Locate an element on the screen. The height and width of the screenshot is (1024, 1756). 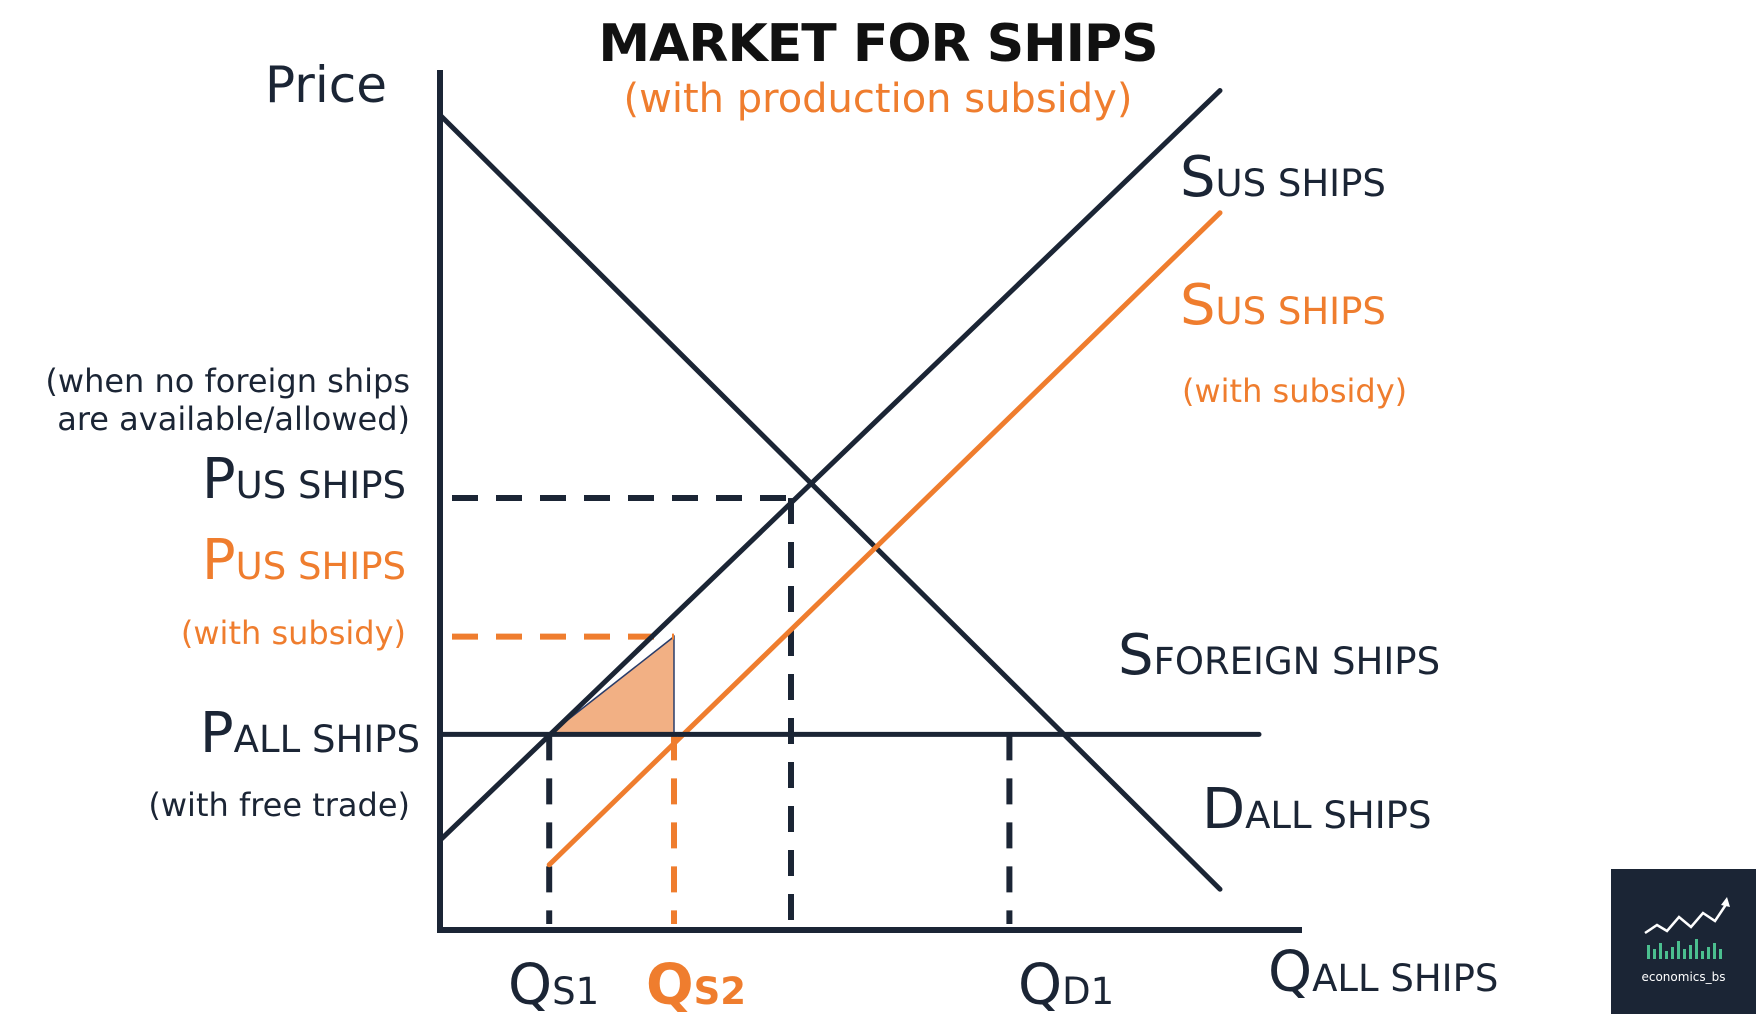
qs2-label: QS2 is located at coordinates (696, 985).